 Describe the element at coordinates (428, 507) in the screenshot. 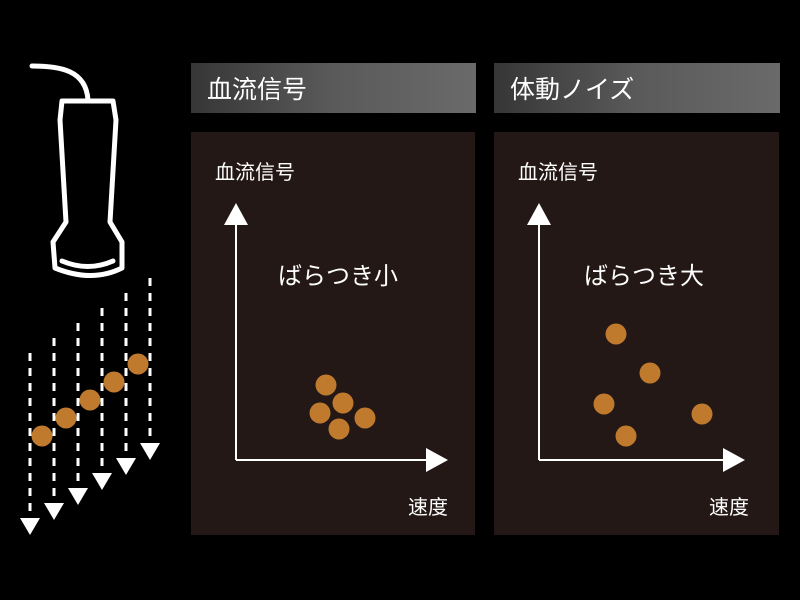

I see `x-axis-label-left: 速度` at that location.